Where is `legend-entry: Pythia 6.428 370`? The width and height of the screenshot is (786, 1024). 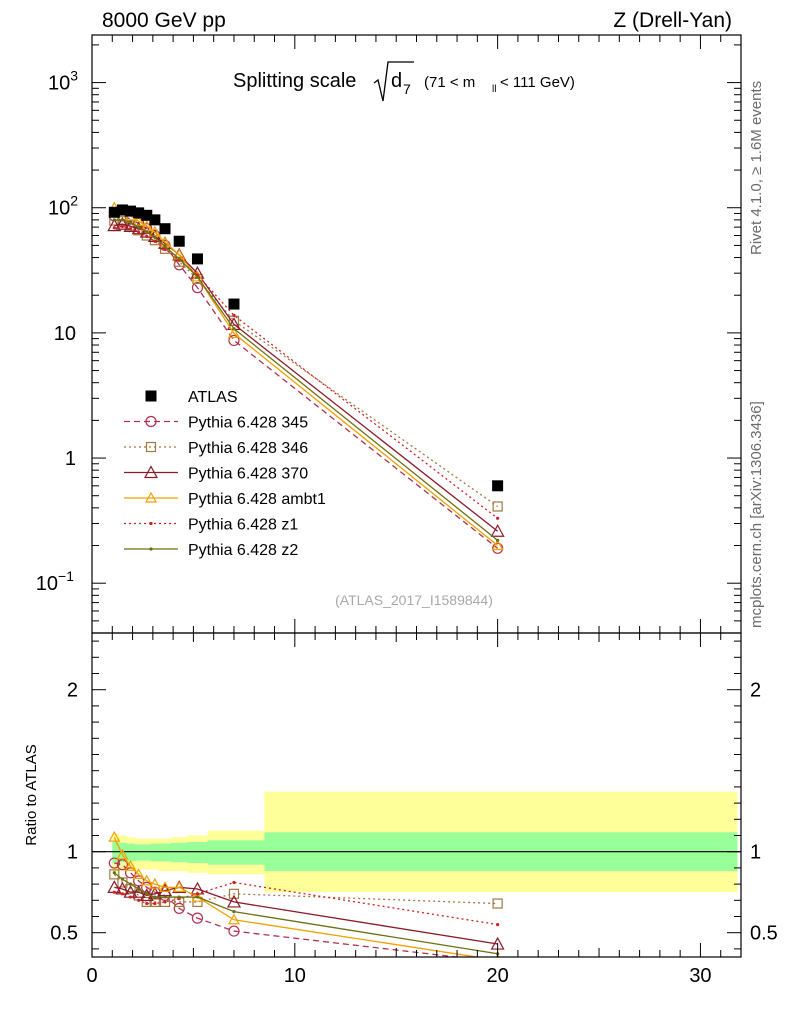
legend-entry: Pythia 6.428 370 is located at coordinates (216, 474).